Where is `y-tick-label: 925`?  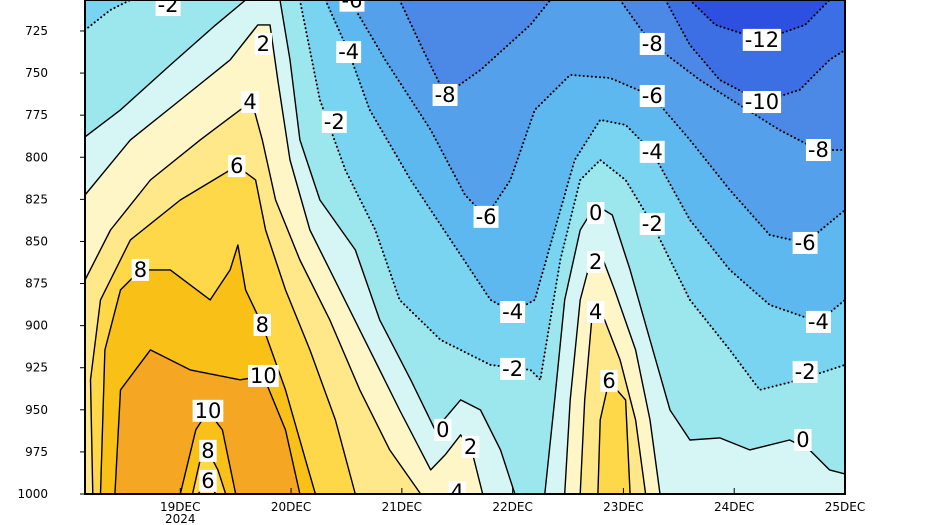 y-tick-label: 925 is located at coordinates (36, 368).